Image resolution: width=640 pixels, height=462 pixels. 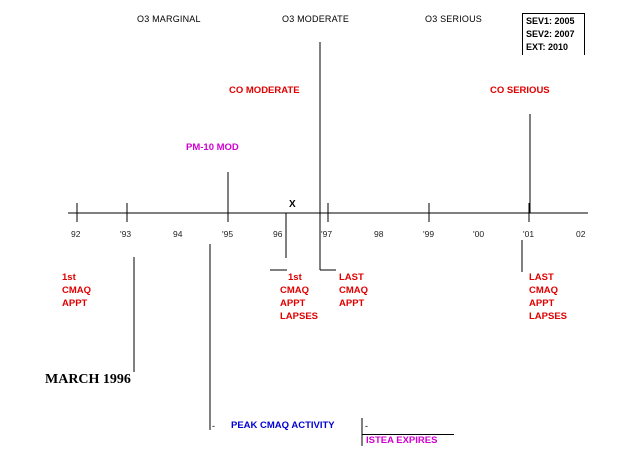 What do you see at coordinates (316, 19) in the screenshot?
I see `o3-moderate-label: O3 MODERATE` at bounding box center [316, 19].